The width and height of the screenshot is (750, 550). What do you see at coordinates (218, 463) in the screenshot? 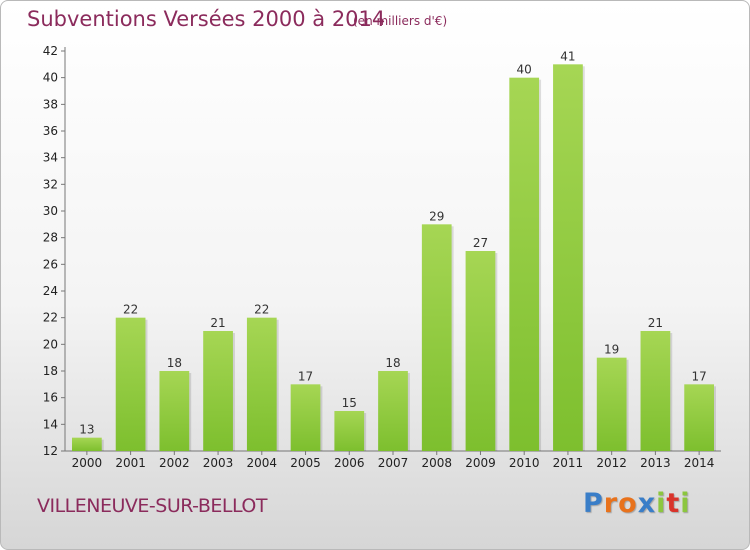
I see `x-tick-label: 2003` at bounding box center [218, 463].